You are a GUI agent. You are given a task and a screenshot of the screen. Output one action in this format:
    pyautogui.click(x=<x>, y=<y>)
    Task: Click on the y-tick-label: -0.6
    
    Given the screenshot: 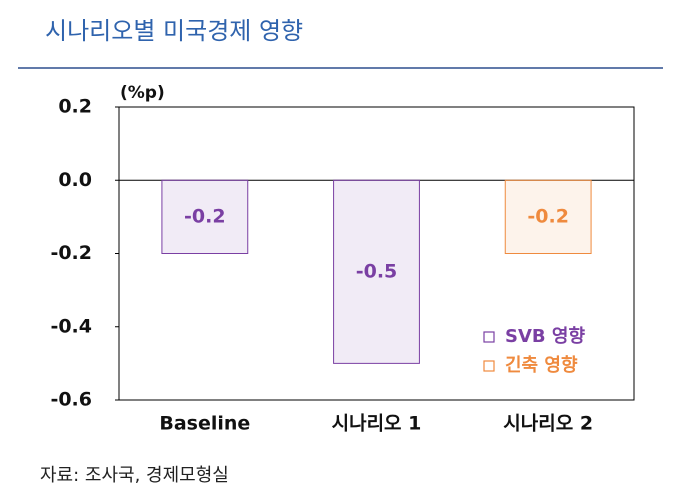 What is the action you would take?
    pyautogui.click(x=71, y=400)
    